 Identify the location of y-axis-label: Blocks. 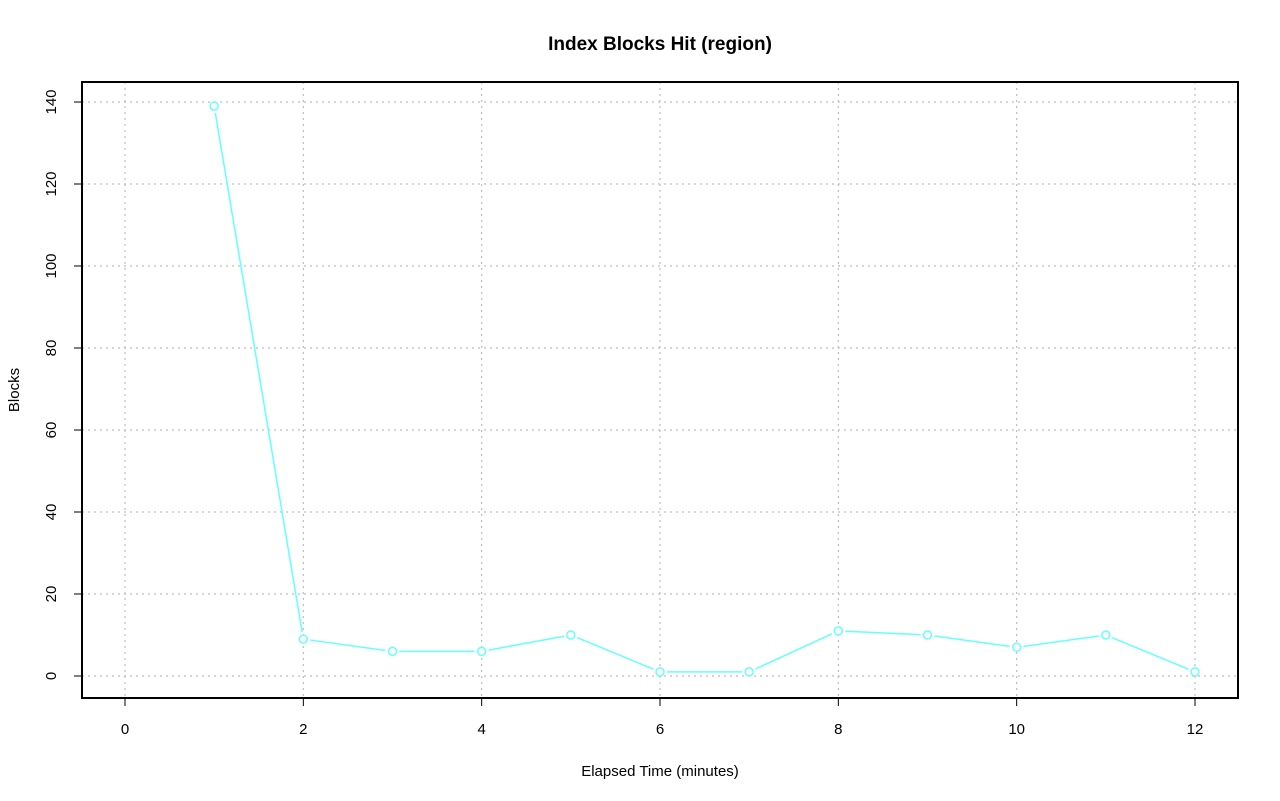
(14, 390).